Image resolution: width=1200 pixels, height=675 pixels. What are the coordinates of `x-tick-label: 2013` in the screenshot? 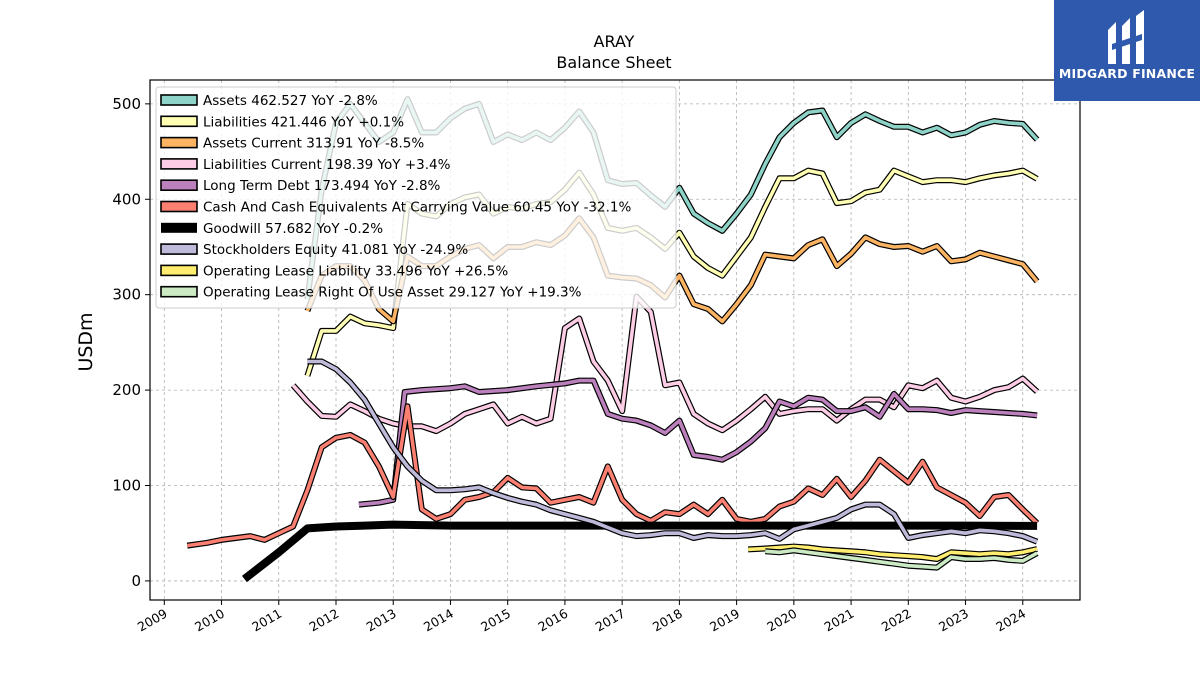 It's located at (381, 620).